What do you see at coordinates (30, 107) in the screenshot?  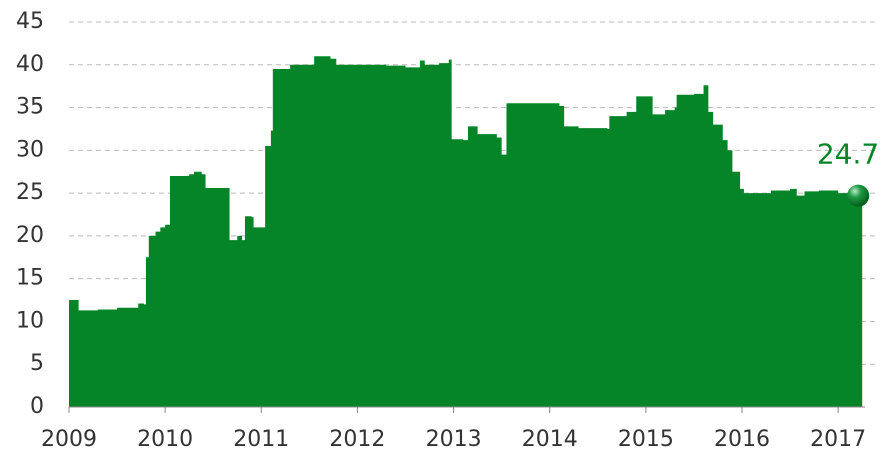 I see `y-tick-label: 35` at bounding box center [30, 107].